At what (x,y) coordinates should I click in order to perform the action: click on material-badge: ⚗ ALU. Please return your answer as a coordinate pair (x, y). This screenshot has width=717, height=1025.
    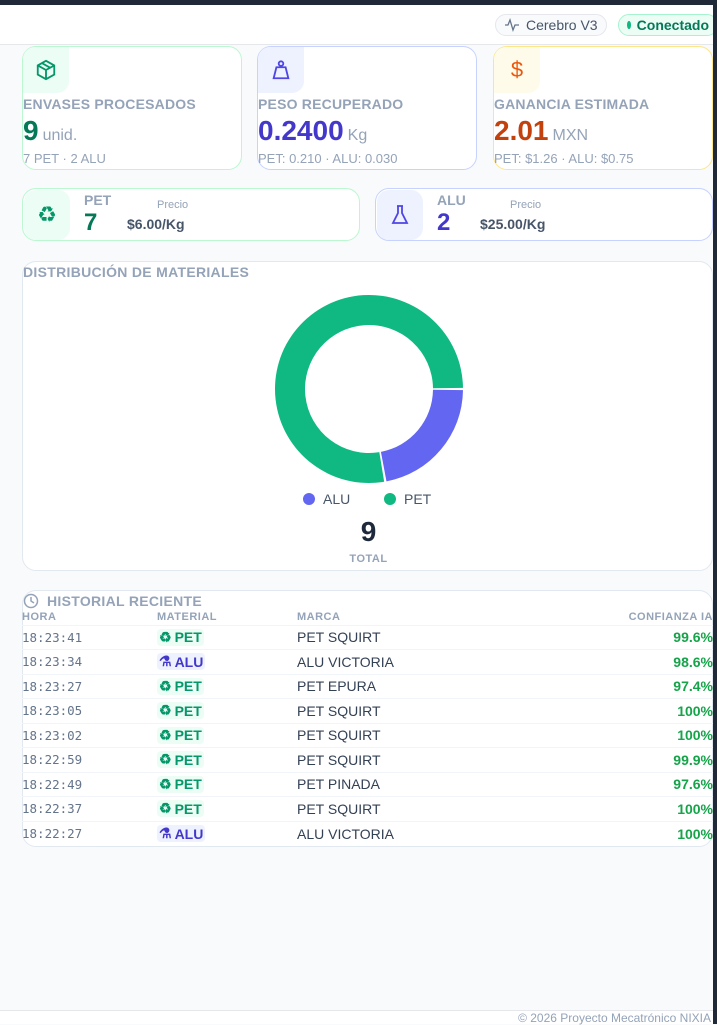
    Looking at the image, I should click on (181, 662).